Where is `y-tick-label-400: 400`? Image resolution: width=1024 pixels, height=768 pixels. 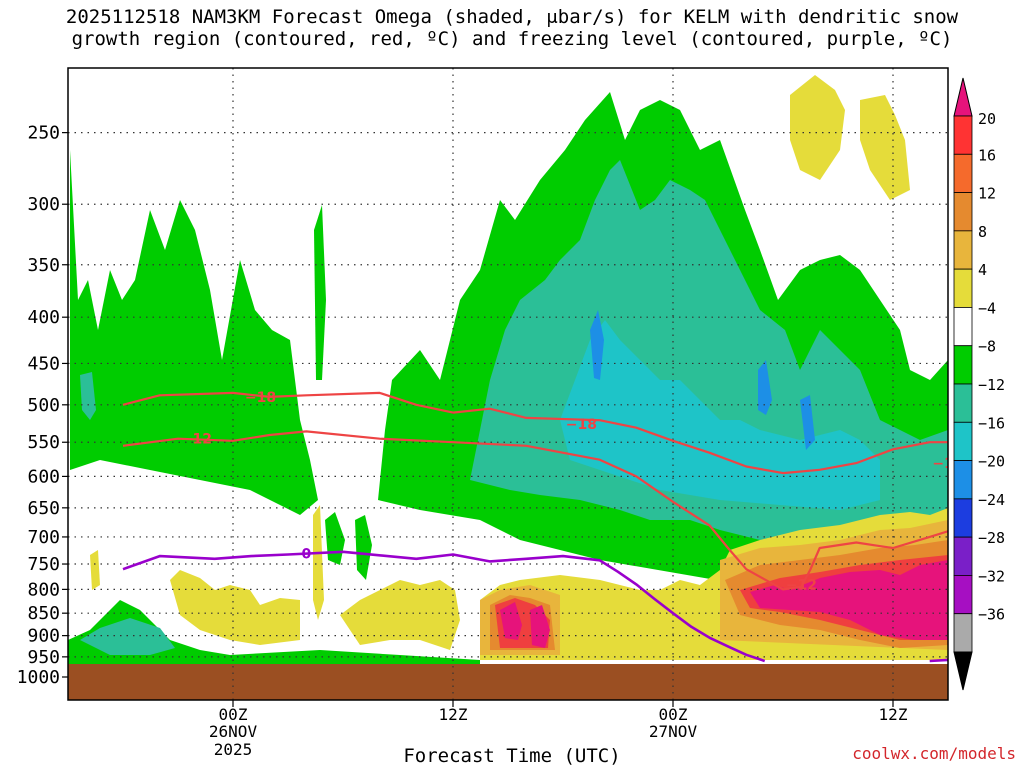 y-tick-label-400: 400 is located at coordinates (43, 317).